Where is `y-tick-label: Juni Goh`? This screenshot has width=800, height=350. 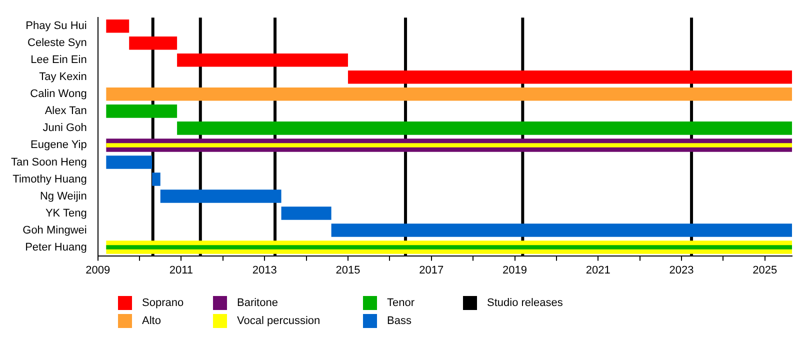 y-tick-label: Juni Goh is located at coordinates (64, 128).